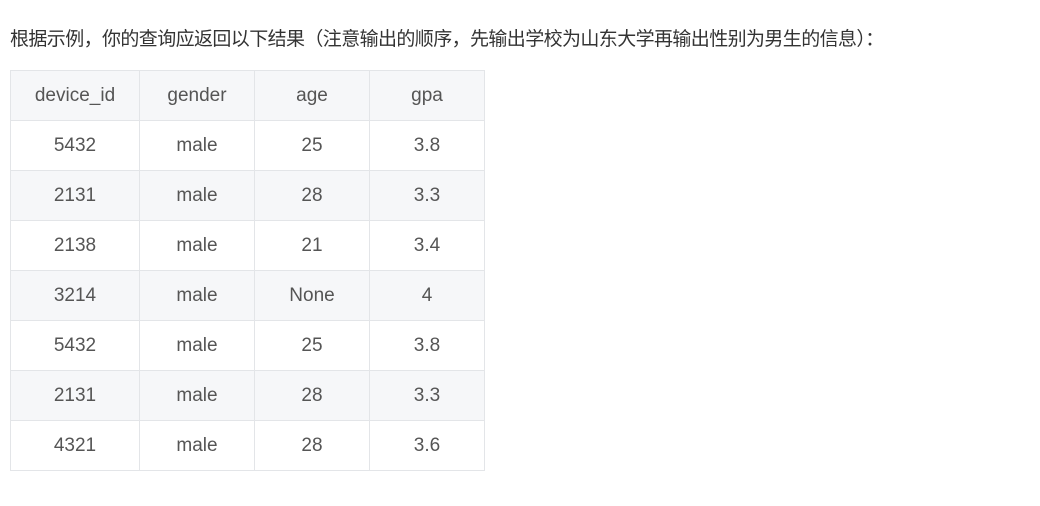  Describe the element at coordinates (75, 245) in the screenshot. I see `cell-device-id: 2138` at that location.